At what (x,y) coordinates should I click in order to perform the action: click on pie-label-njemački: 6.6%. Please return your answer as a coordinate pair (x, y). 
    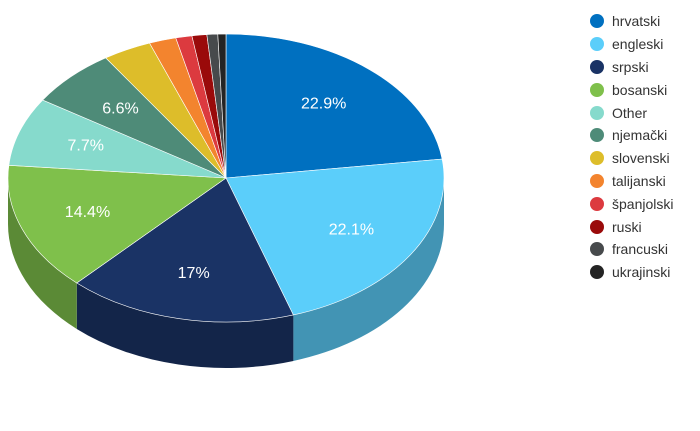
    Looking at the image, I should click on (120, 108).